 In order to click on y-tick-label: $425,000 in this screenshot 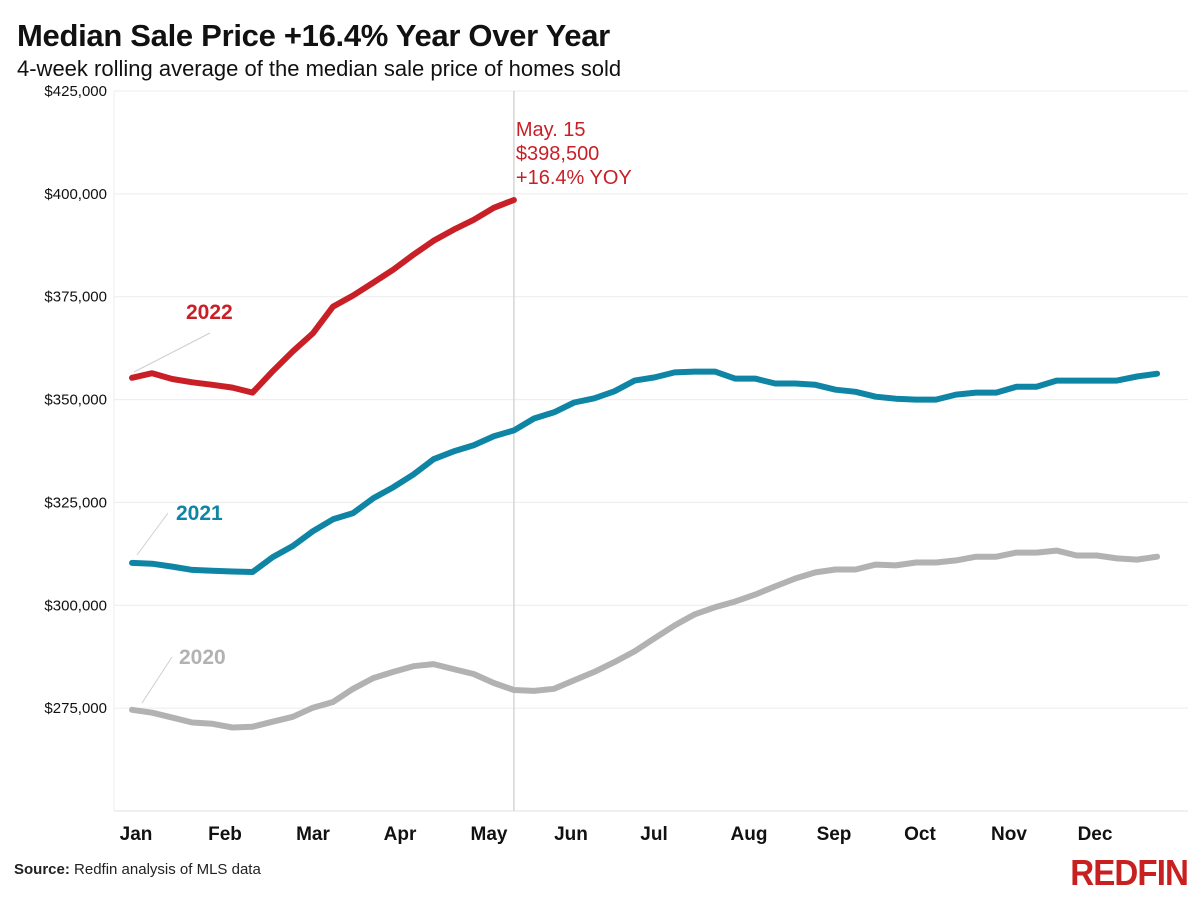, I will do `click(75, 91)`.